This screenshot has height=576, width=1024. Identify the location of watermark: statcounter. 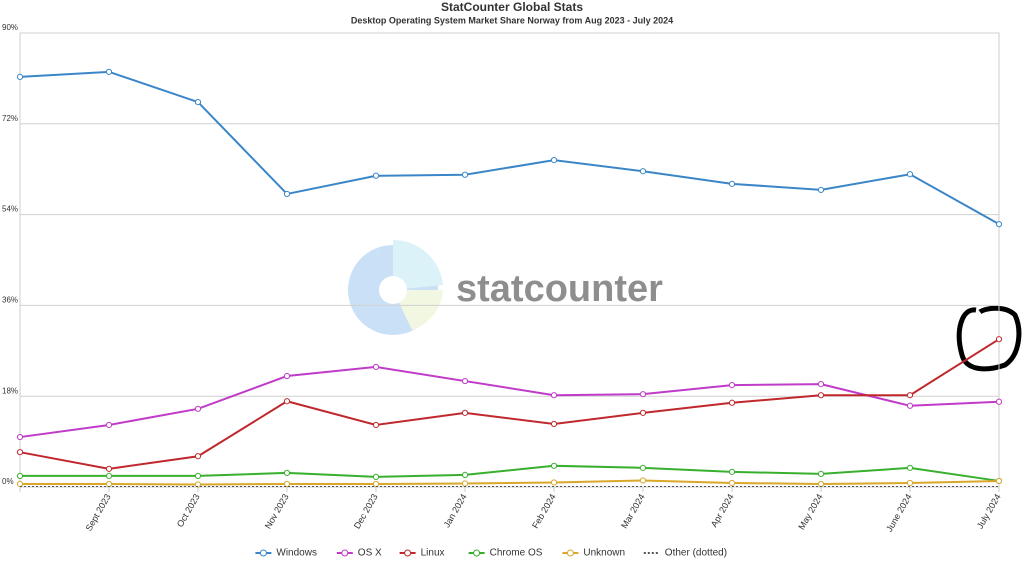
(505, 287).